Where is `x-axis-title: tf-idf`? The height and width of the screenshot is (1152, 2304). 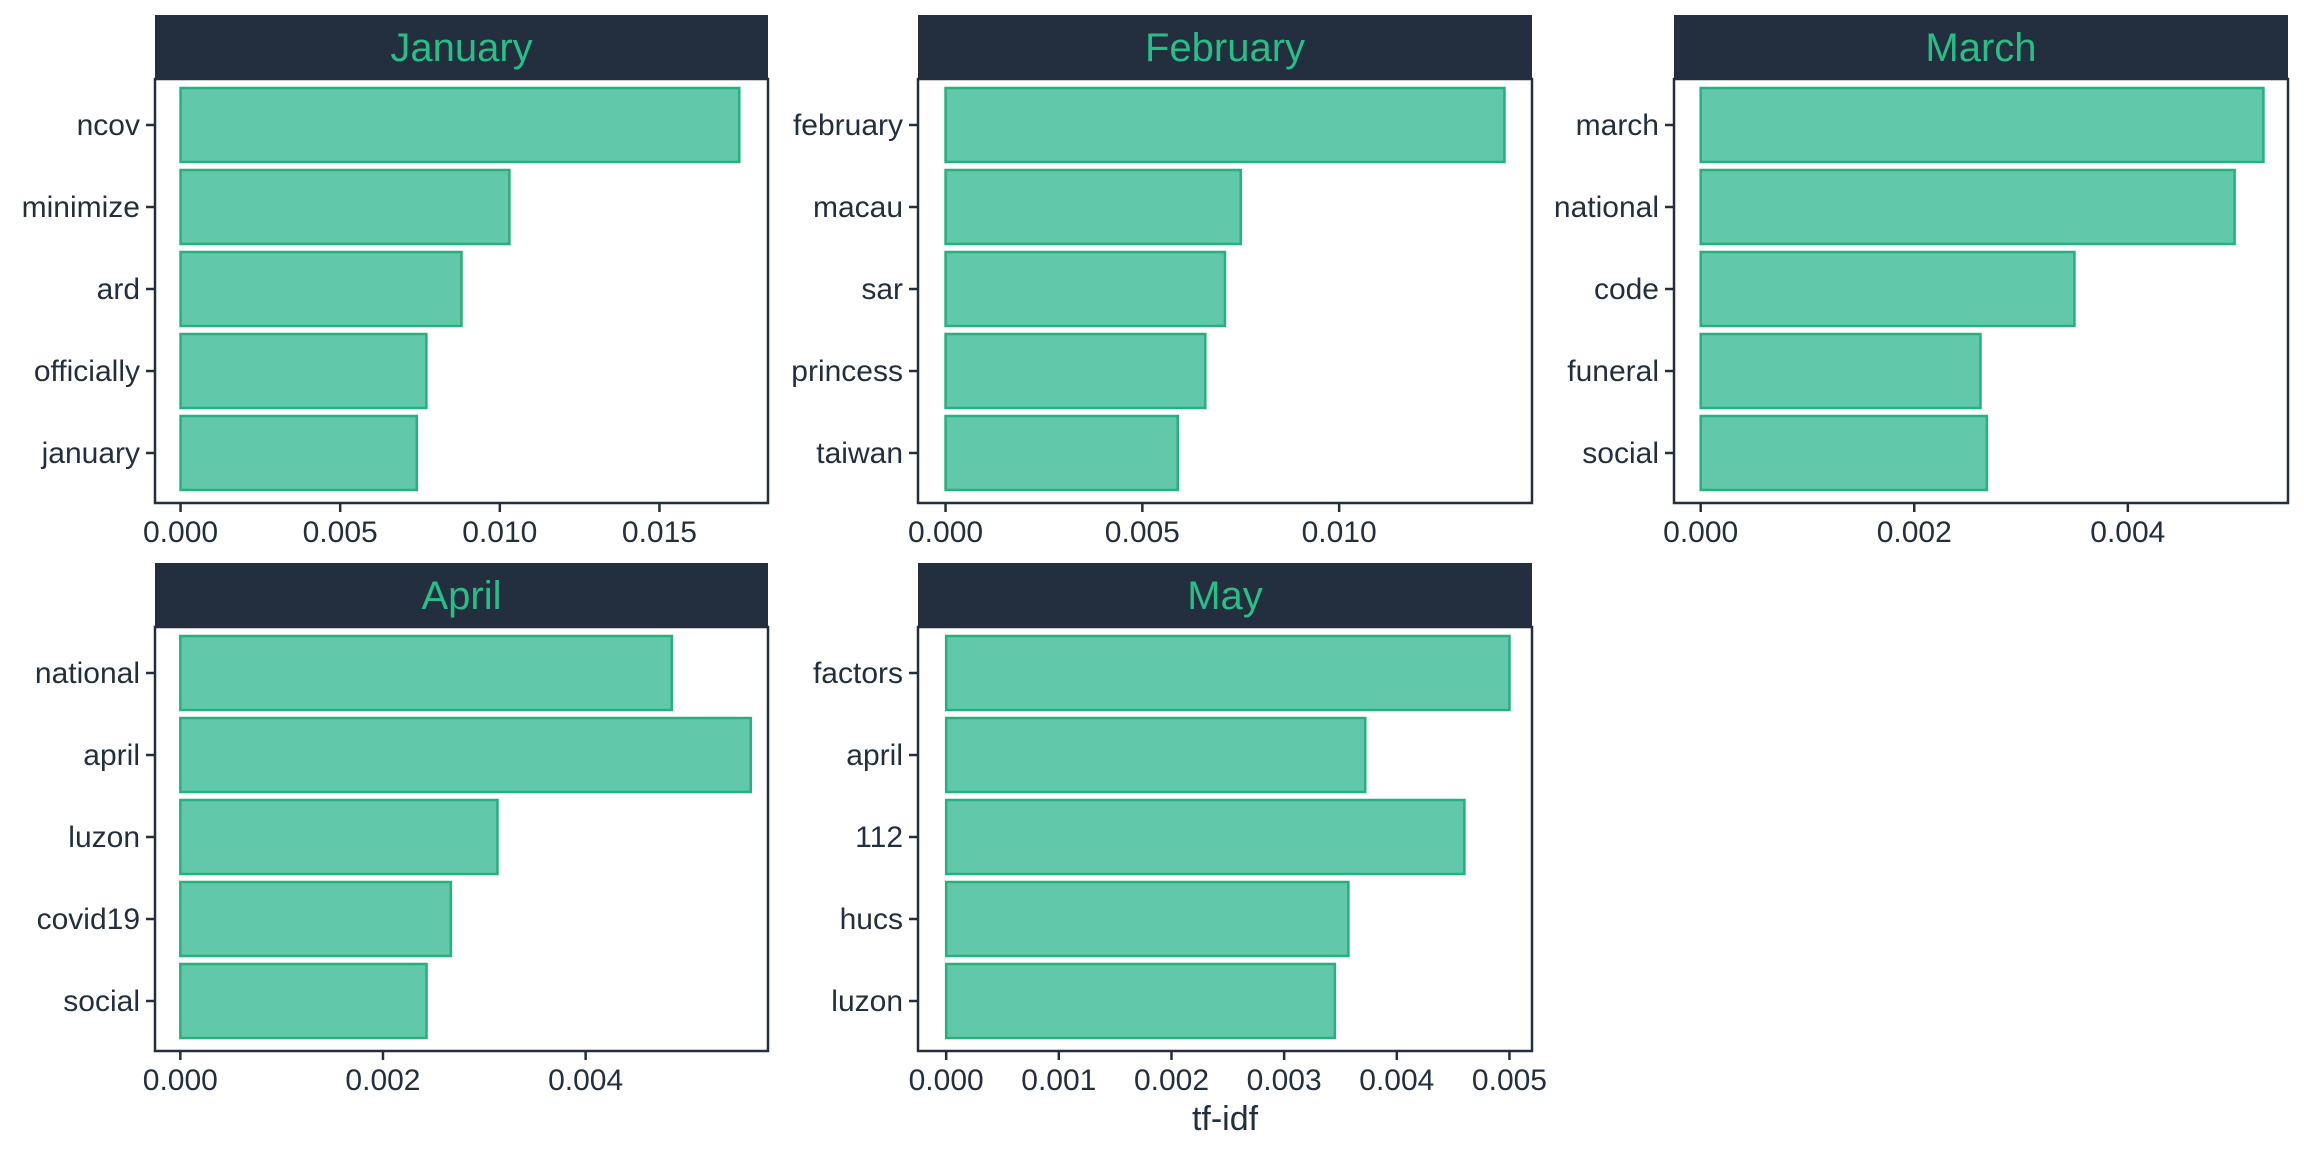
x-axis-title: tf-idf is located at coordinates (1225, 1119).